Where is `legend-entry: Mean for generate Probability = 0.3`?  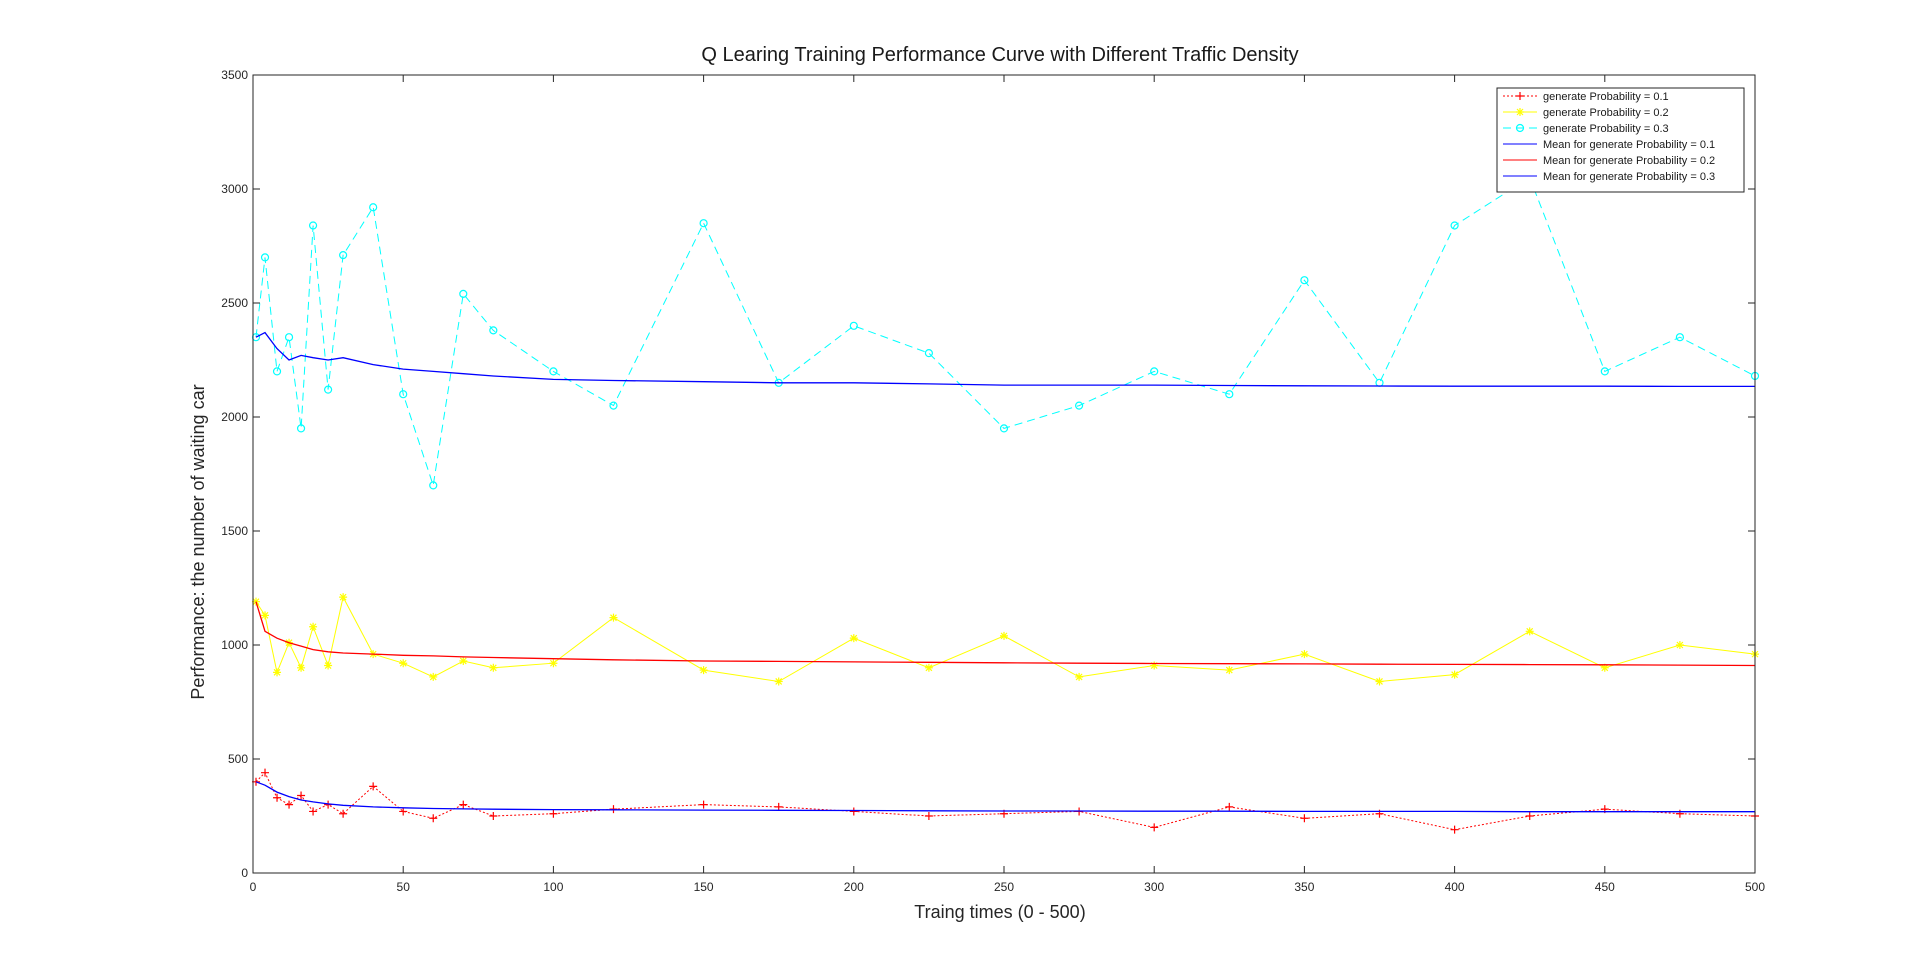 legend-entry: Mean for generate Probability = 0.3 is located at coordinates (1609, 177).